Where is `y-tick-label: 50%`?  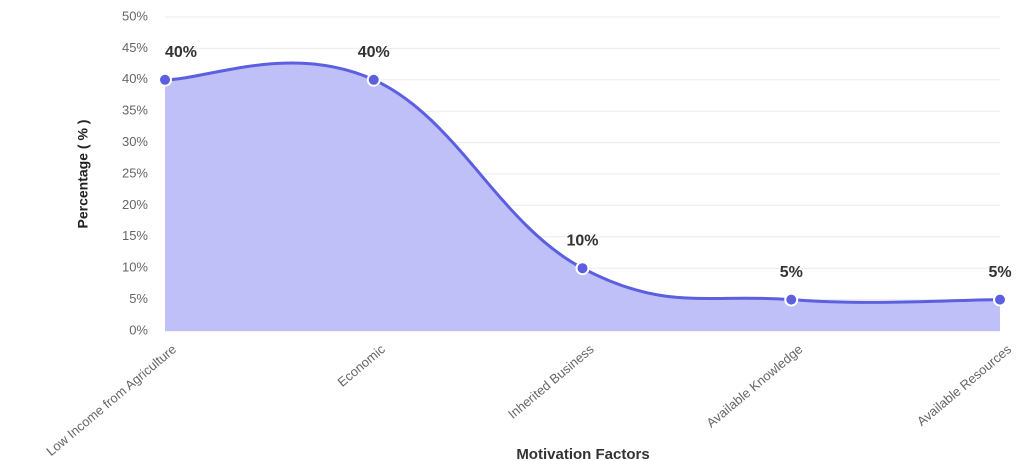 y-tick-label: 50% is located at coordinates (135, 15).